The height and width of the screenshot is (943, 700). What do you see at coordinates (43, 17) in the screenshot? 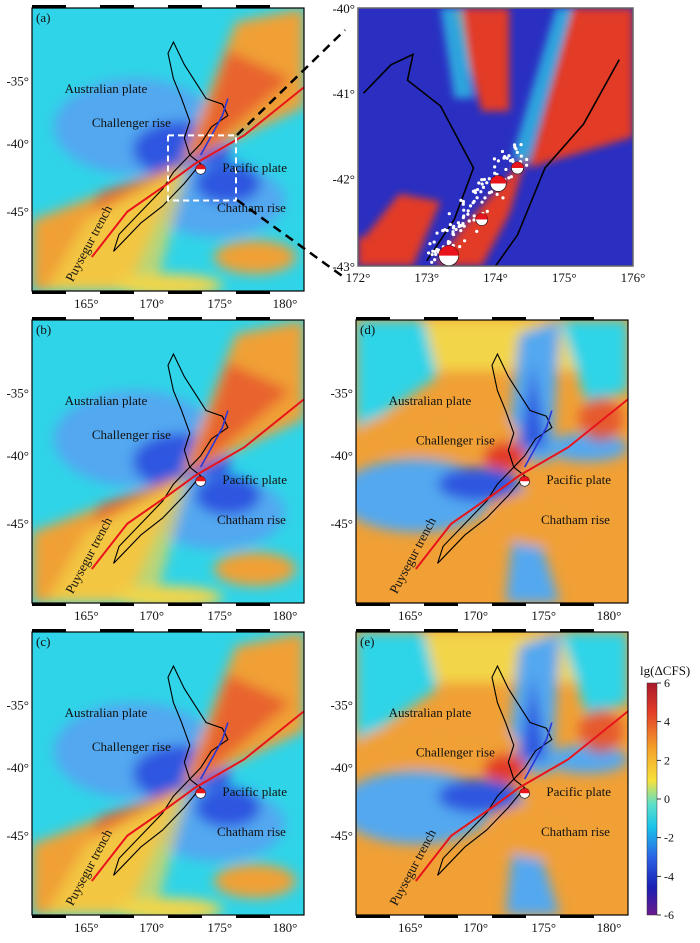
I see `panel-label: (a)` at bounding box center [43, 17].